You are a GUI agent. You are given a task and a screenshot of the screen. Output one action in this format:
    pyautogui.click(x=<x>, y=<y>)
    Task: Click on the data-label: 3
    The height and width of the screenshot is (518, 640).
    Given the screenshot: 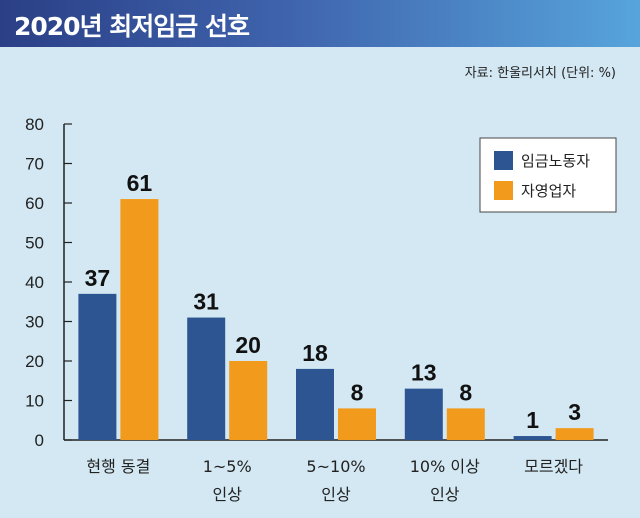 What is the action you would take?
    pyautogui.click(x=574, y=412)
    